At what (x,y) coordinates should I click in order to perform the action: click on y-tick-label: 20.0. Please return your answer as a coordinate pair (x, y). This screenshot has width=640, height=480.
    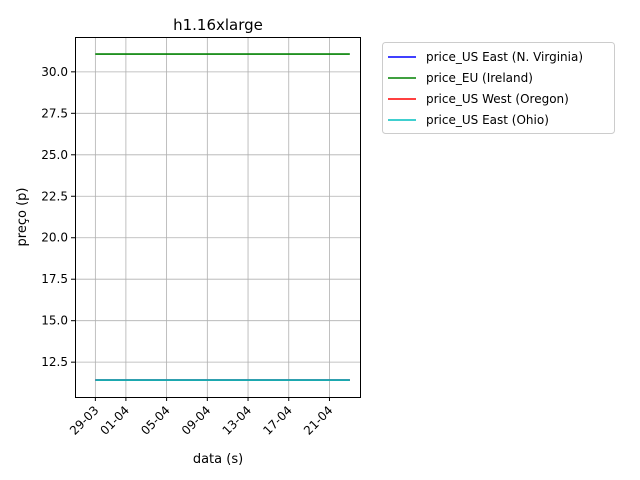
    Looking at the image, I should click on (54, 238).